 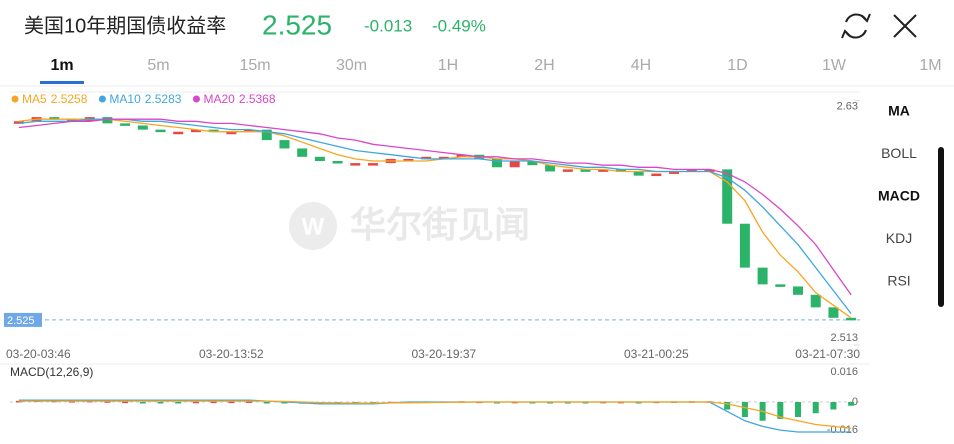 I want to click on tab: 1H, so click(x=448, y=65).